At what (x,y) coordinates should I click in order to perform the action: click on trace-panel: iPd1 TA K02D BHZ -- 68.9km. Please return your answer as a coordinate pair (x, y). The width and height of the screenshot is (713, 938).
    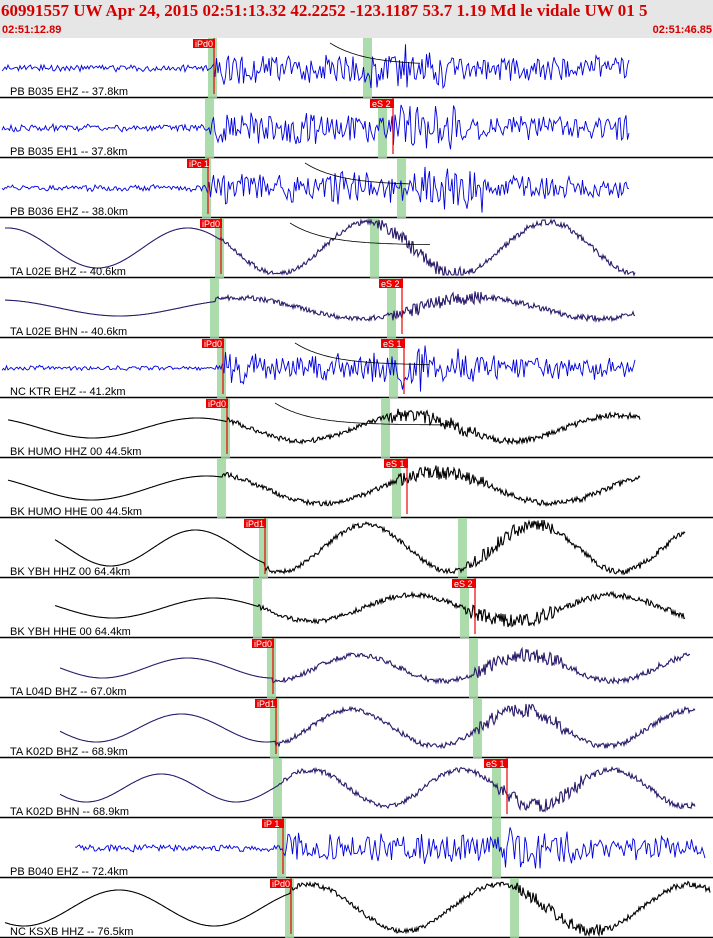
    Looking at the image, I should click on (356, 728).